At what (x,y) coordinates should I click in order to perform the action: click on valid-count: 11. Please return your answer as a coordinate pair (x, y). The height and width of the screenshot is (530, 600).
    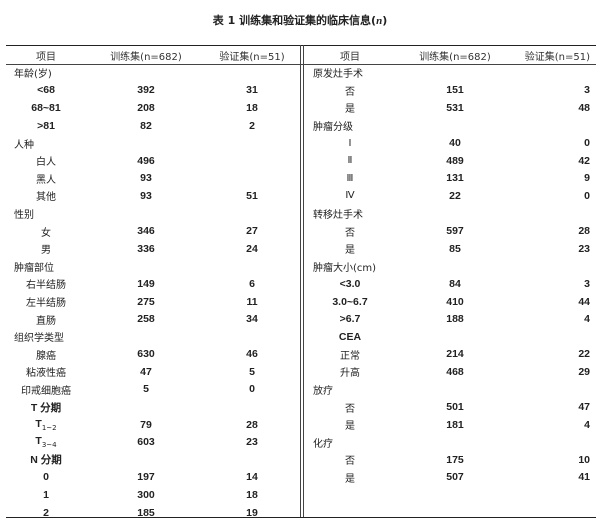
    Looking at the image, I should click on (252, 301).